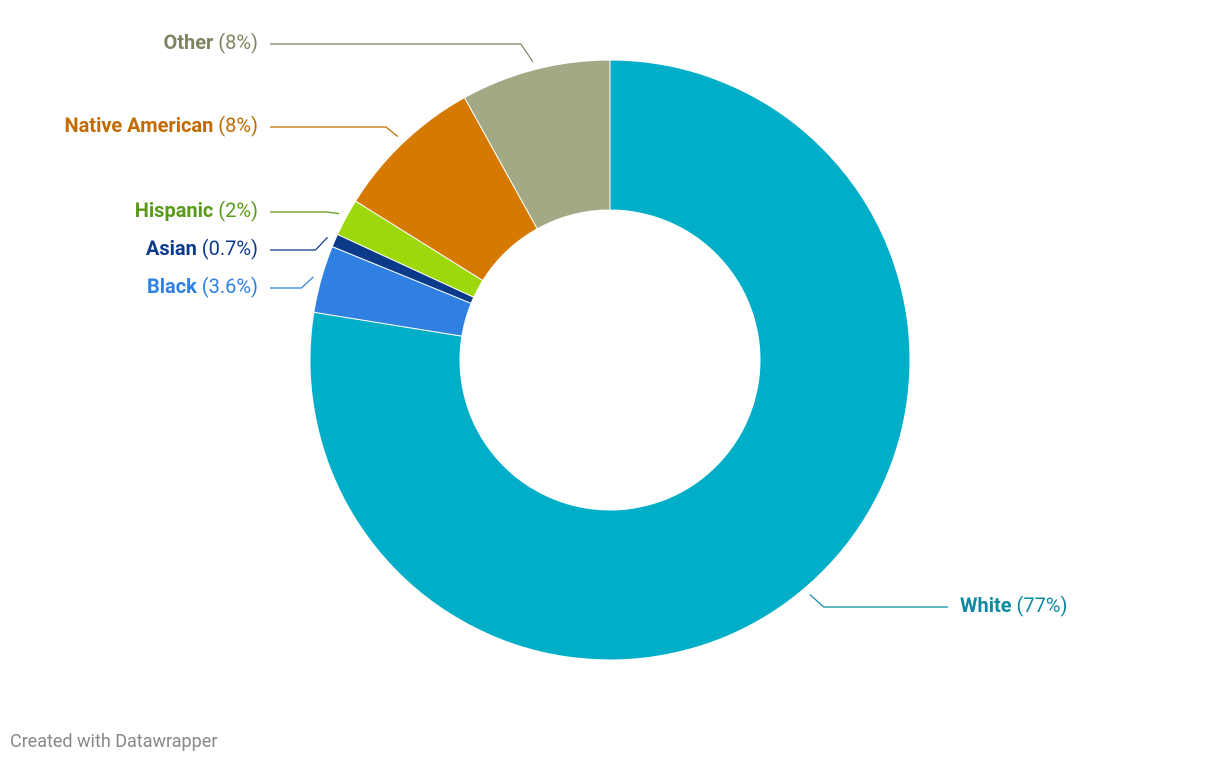 This screenshot has width=1220, height=766. What do you see at coordinates (986, 605) in the screenshot?
I see `label-name: White` at bounding box center [986, 605].